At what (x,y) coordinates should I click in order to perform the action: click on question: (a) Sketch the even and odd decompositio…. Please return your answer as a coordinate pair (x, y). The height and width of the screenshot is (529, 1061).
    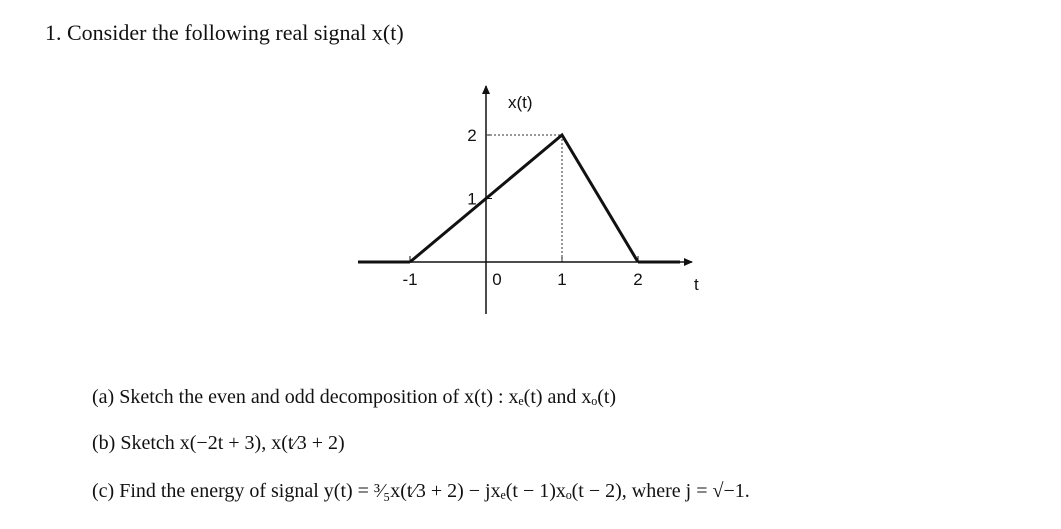
    Looking at the image, I should click on (354, 397).